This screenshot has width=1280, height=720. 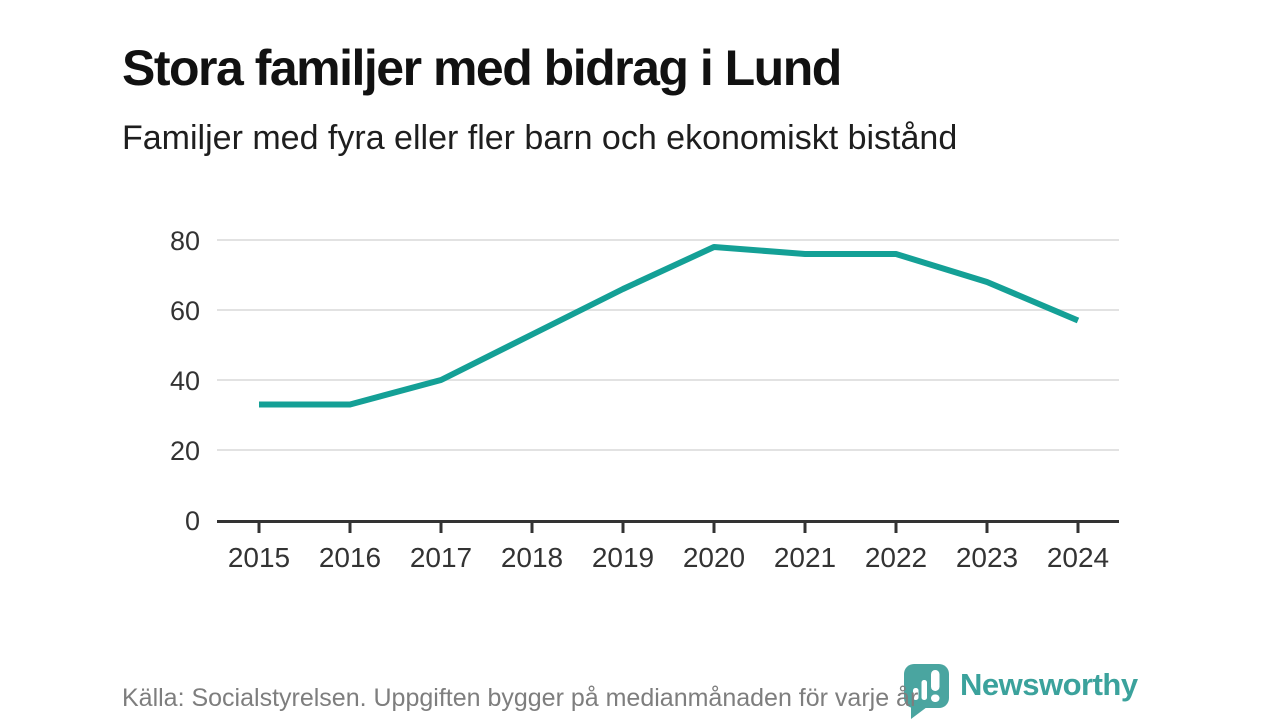 What do you see at coordinates (192, 521) in the screenshot?
I see `y-tick-label-0: 0` at bounding box center [192, 521].